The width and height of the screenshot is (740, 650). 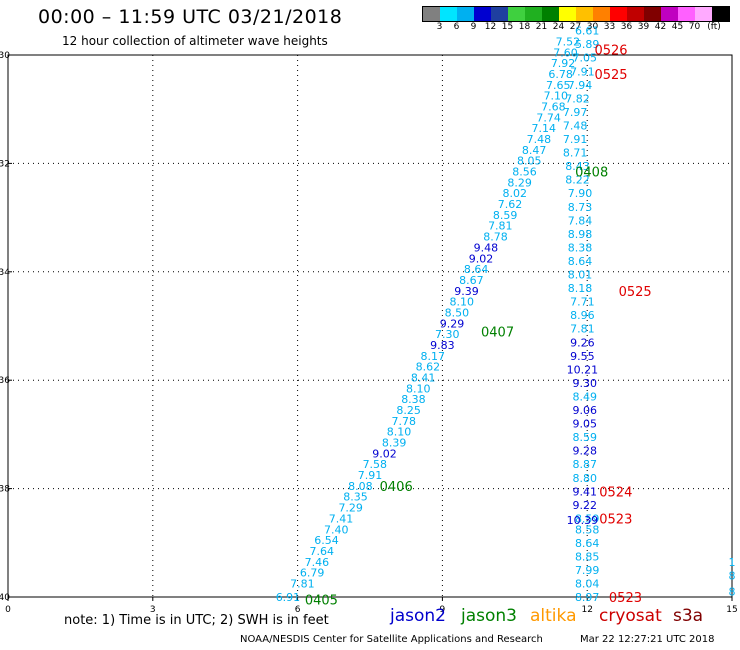 What do you see at coordinates (585, 424) in the screenshot?
I see `swh-value-jason2: 9.05` at bounding box center [585, 424].